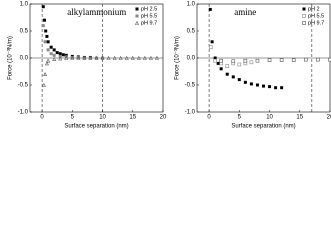 The width and height of the screenshot is (331, 240). Describe the element at coordinates (96, 12) in the screenshot. I see `annotation: alkylammonium` at that location.